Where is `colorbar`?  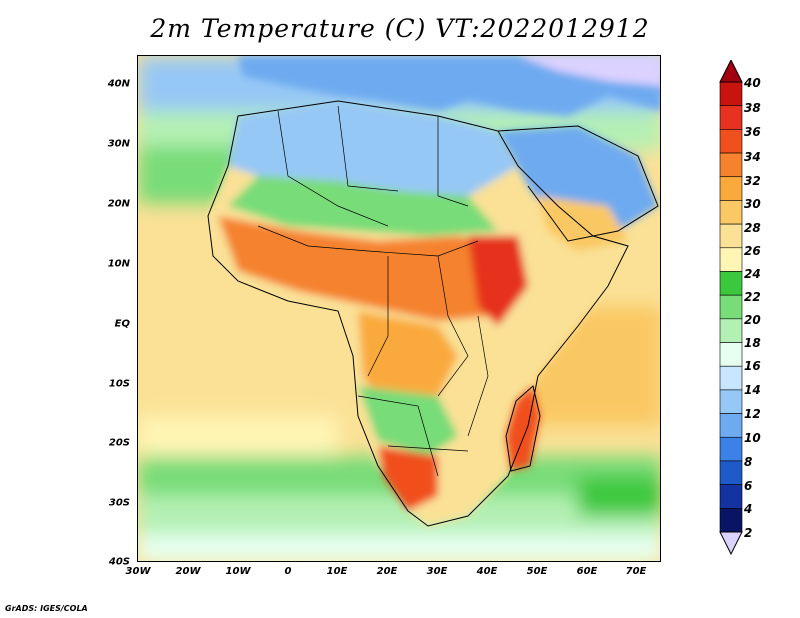
colorbar is located at coordinates (731, 308).